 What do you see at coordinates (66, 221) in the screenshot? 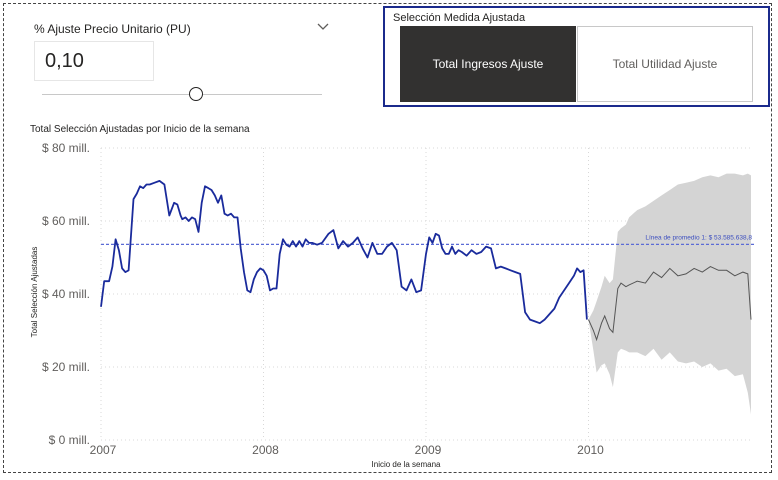
I see `y-tick-label: $ 60 mill.` at bounding box center [66, 221].